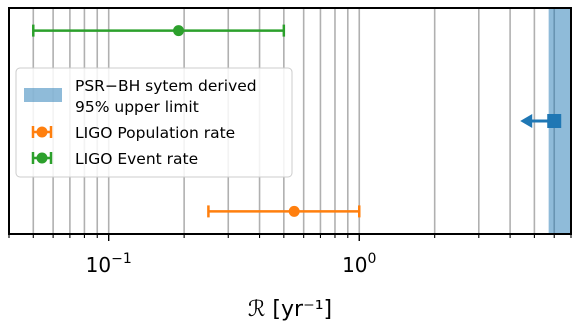 The width and height of the screenshot is (576, 324). What do you see at coordinates (136, 159) in the screenshot?
I see `legend-label: LIGO Event rate` at bounding box center [136, 159].